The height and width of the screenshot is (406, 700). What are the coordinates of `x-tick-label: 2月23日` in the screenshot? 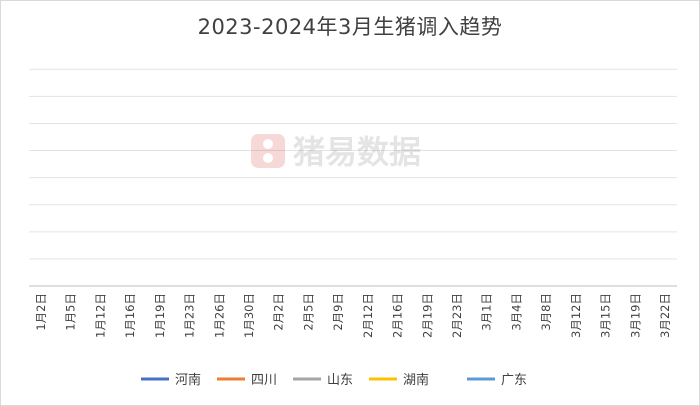 It's located at (457, 315).